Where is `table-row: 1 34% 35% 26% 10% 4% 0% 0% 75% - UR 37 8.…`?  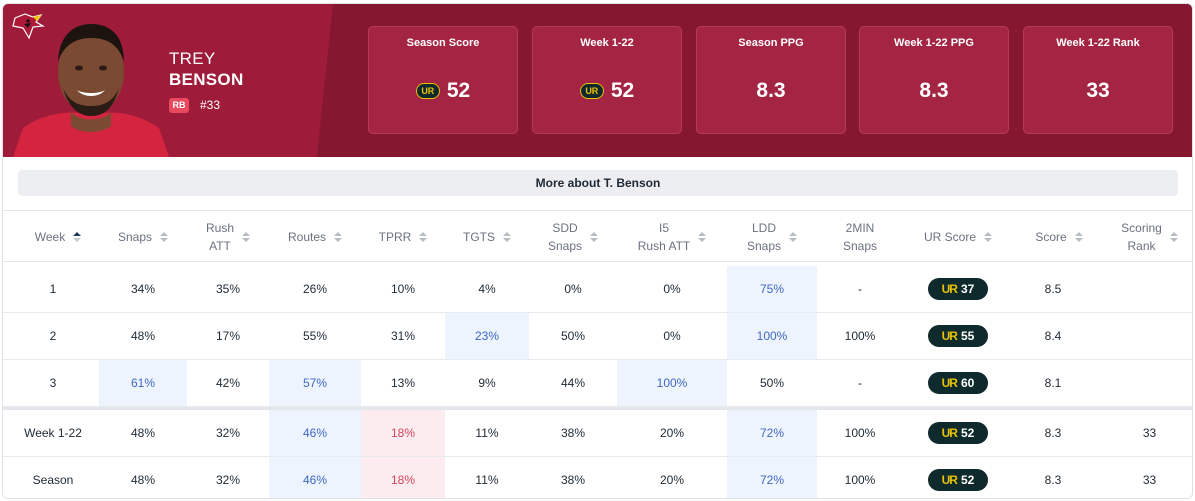
table-row: 1 34% 35% 26% 10% 4% 0% 0% 75% - UR 37 8.… is located at coordinates (597, 289).